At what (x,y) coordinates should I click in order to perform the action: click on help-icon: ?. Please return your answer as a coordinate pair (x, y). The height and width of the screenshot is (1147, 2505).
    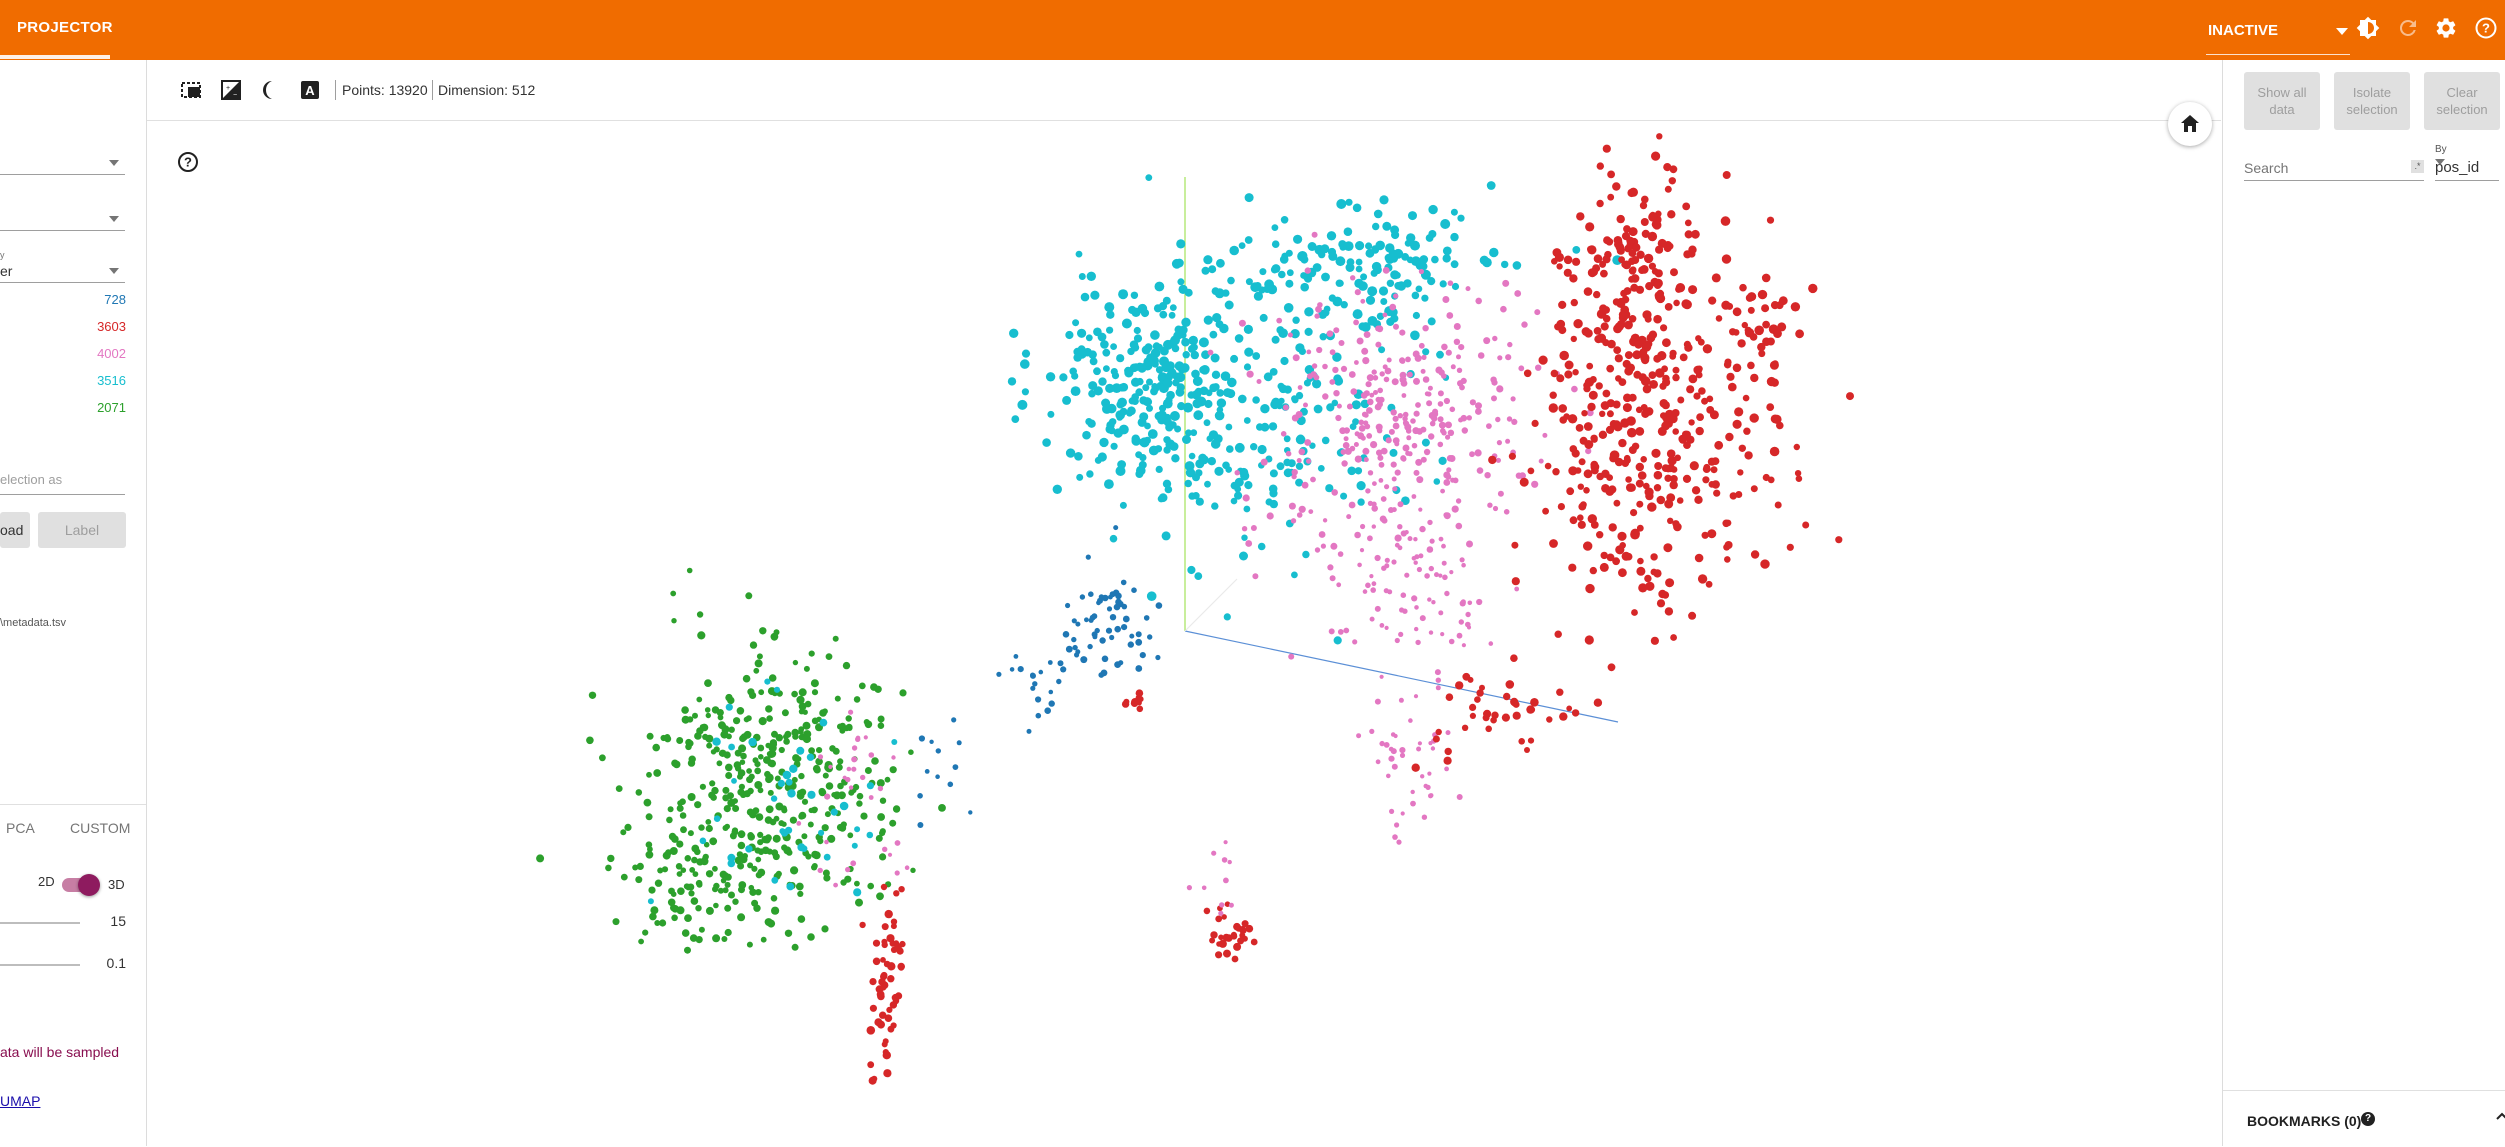
    Looking at the image, I should click on (2368, 1119).